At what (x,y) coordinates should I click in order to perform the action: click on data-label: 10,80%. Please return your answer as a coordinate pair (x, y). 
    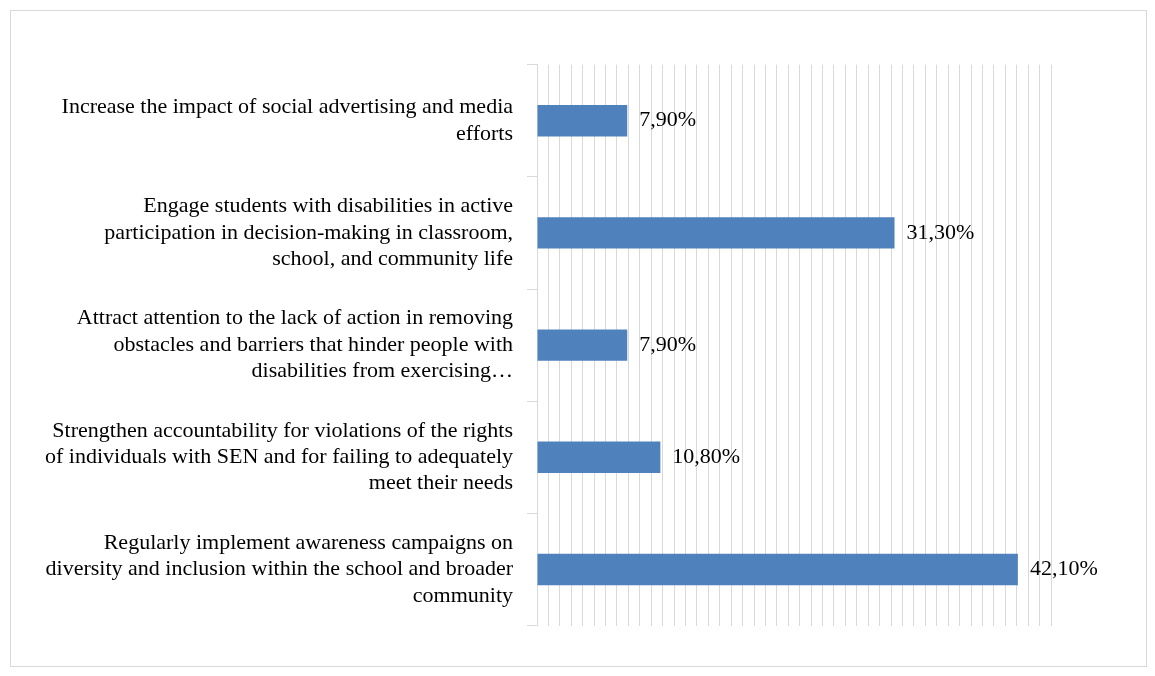
    Looking at the image, I should click on (706, 456).